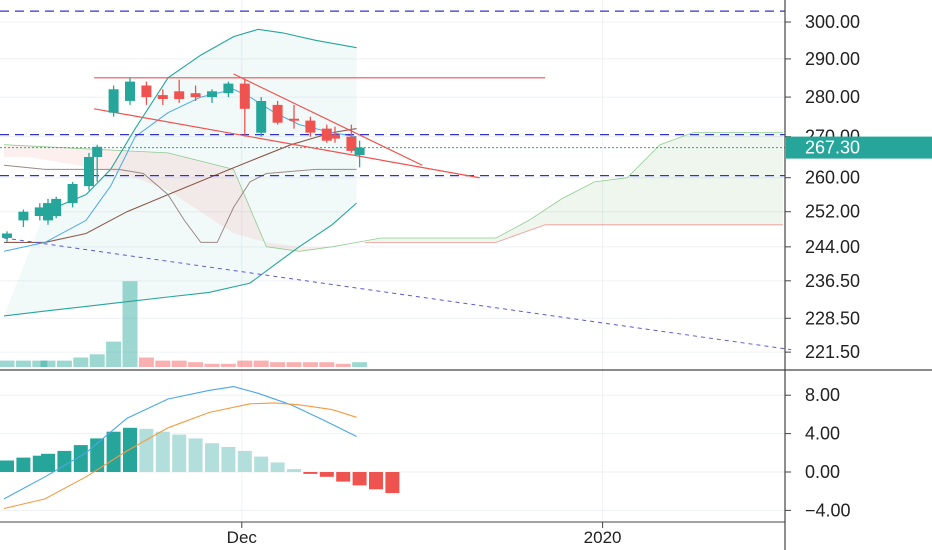 Image resolution: width=932 pixels, height=550 pixels. I want to click on current-price-tag, so click(859, 147).